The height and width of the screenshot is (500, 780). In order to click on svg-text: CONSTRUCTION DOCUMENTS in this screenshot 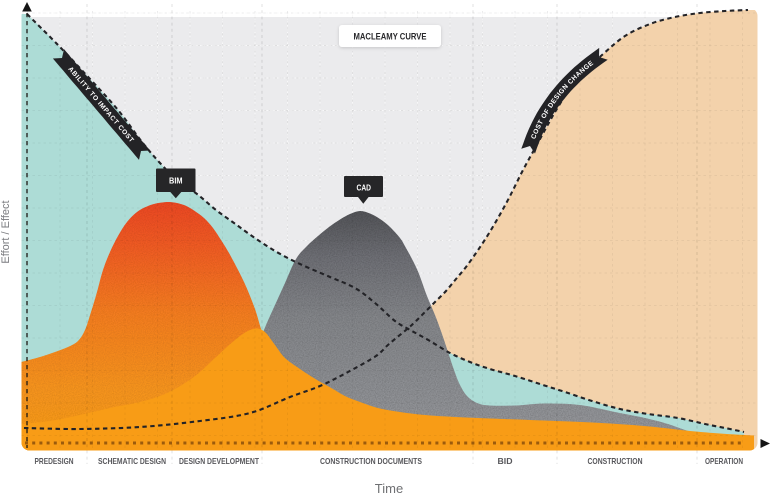, I will do `click(371, 461)`.